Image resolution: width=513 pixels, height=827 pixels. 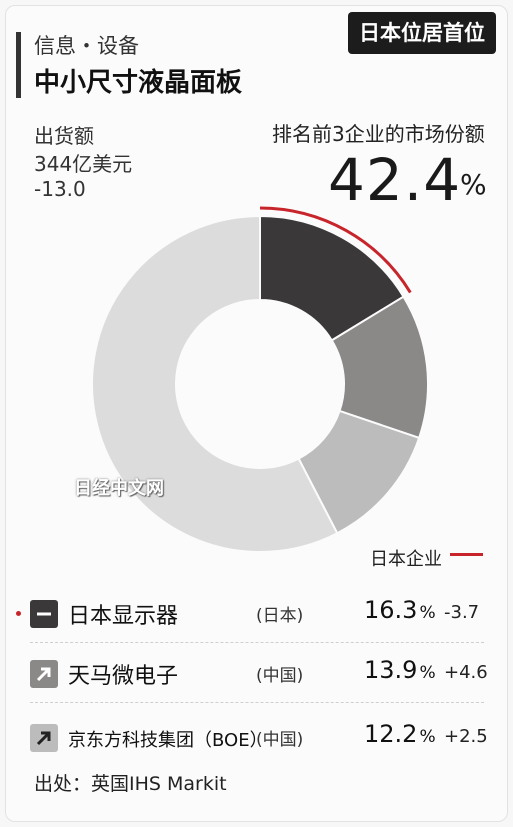 I want to click on company-name: 日本显示器, so click(x=123, y=616).